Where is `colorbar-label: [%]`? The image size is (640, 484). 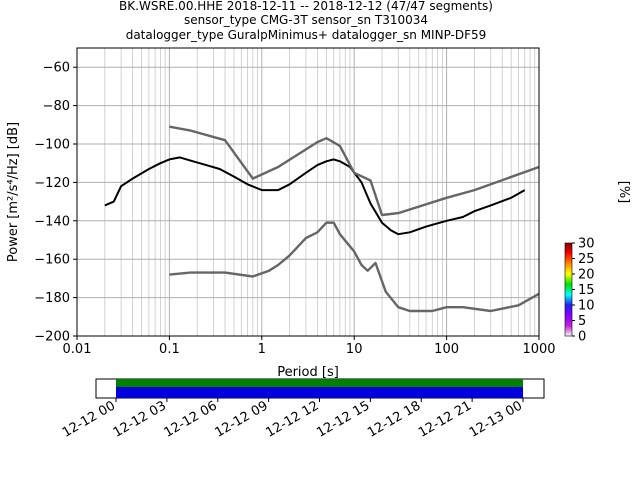 colorbar-label: [%] is located at coordinates (623, 192).